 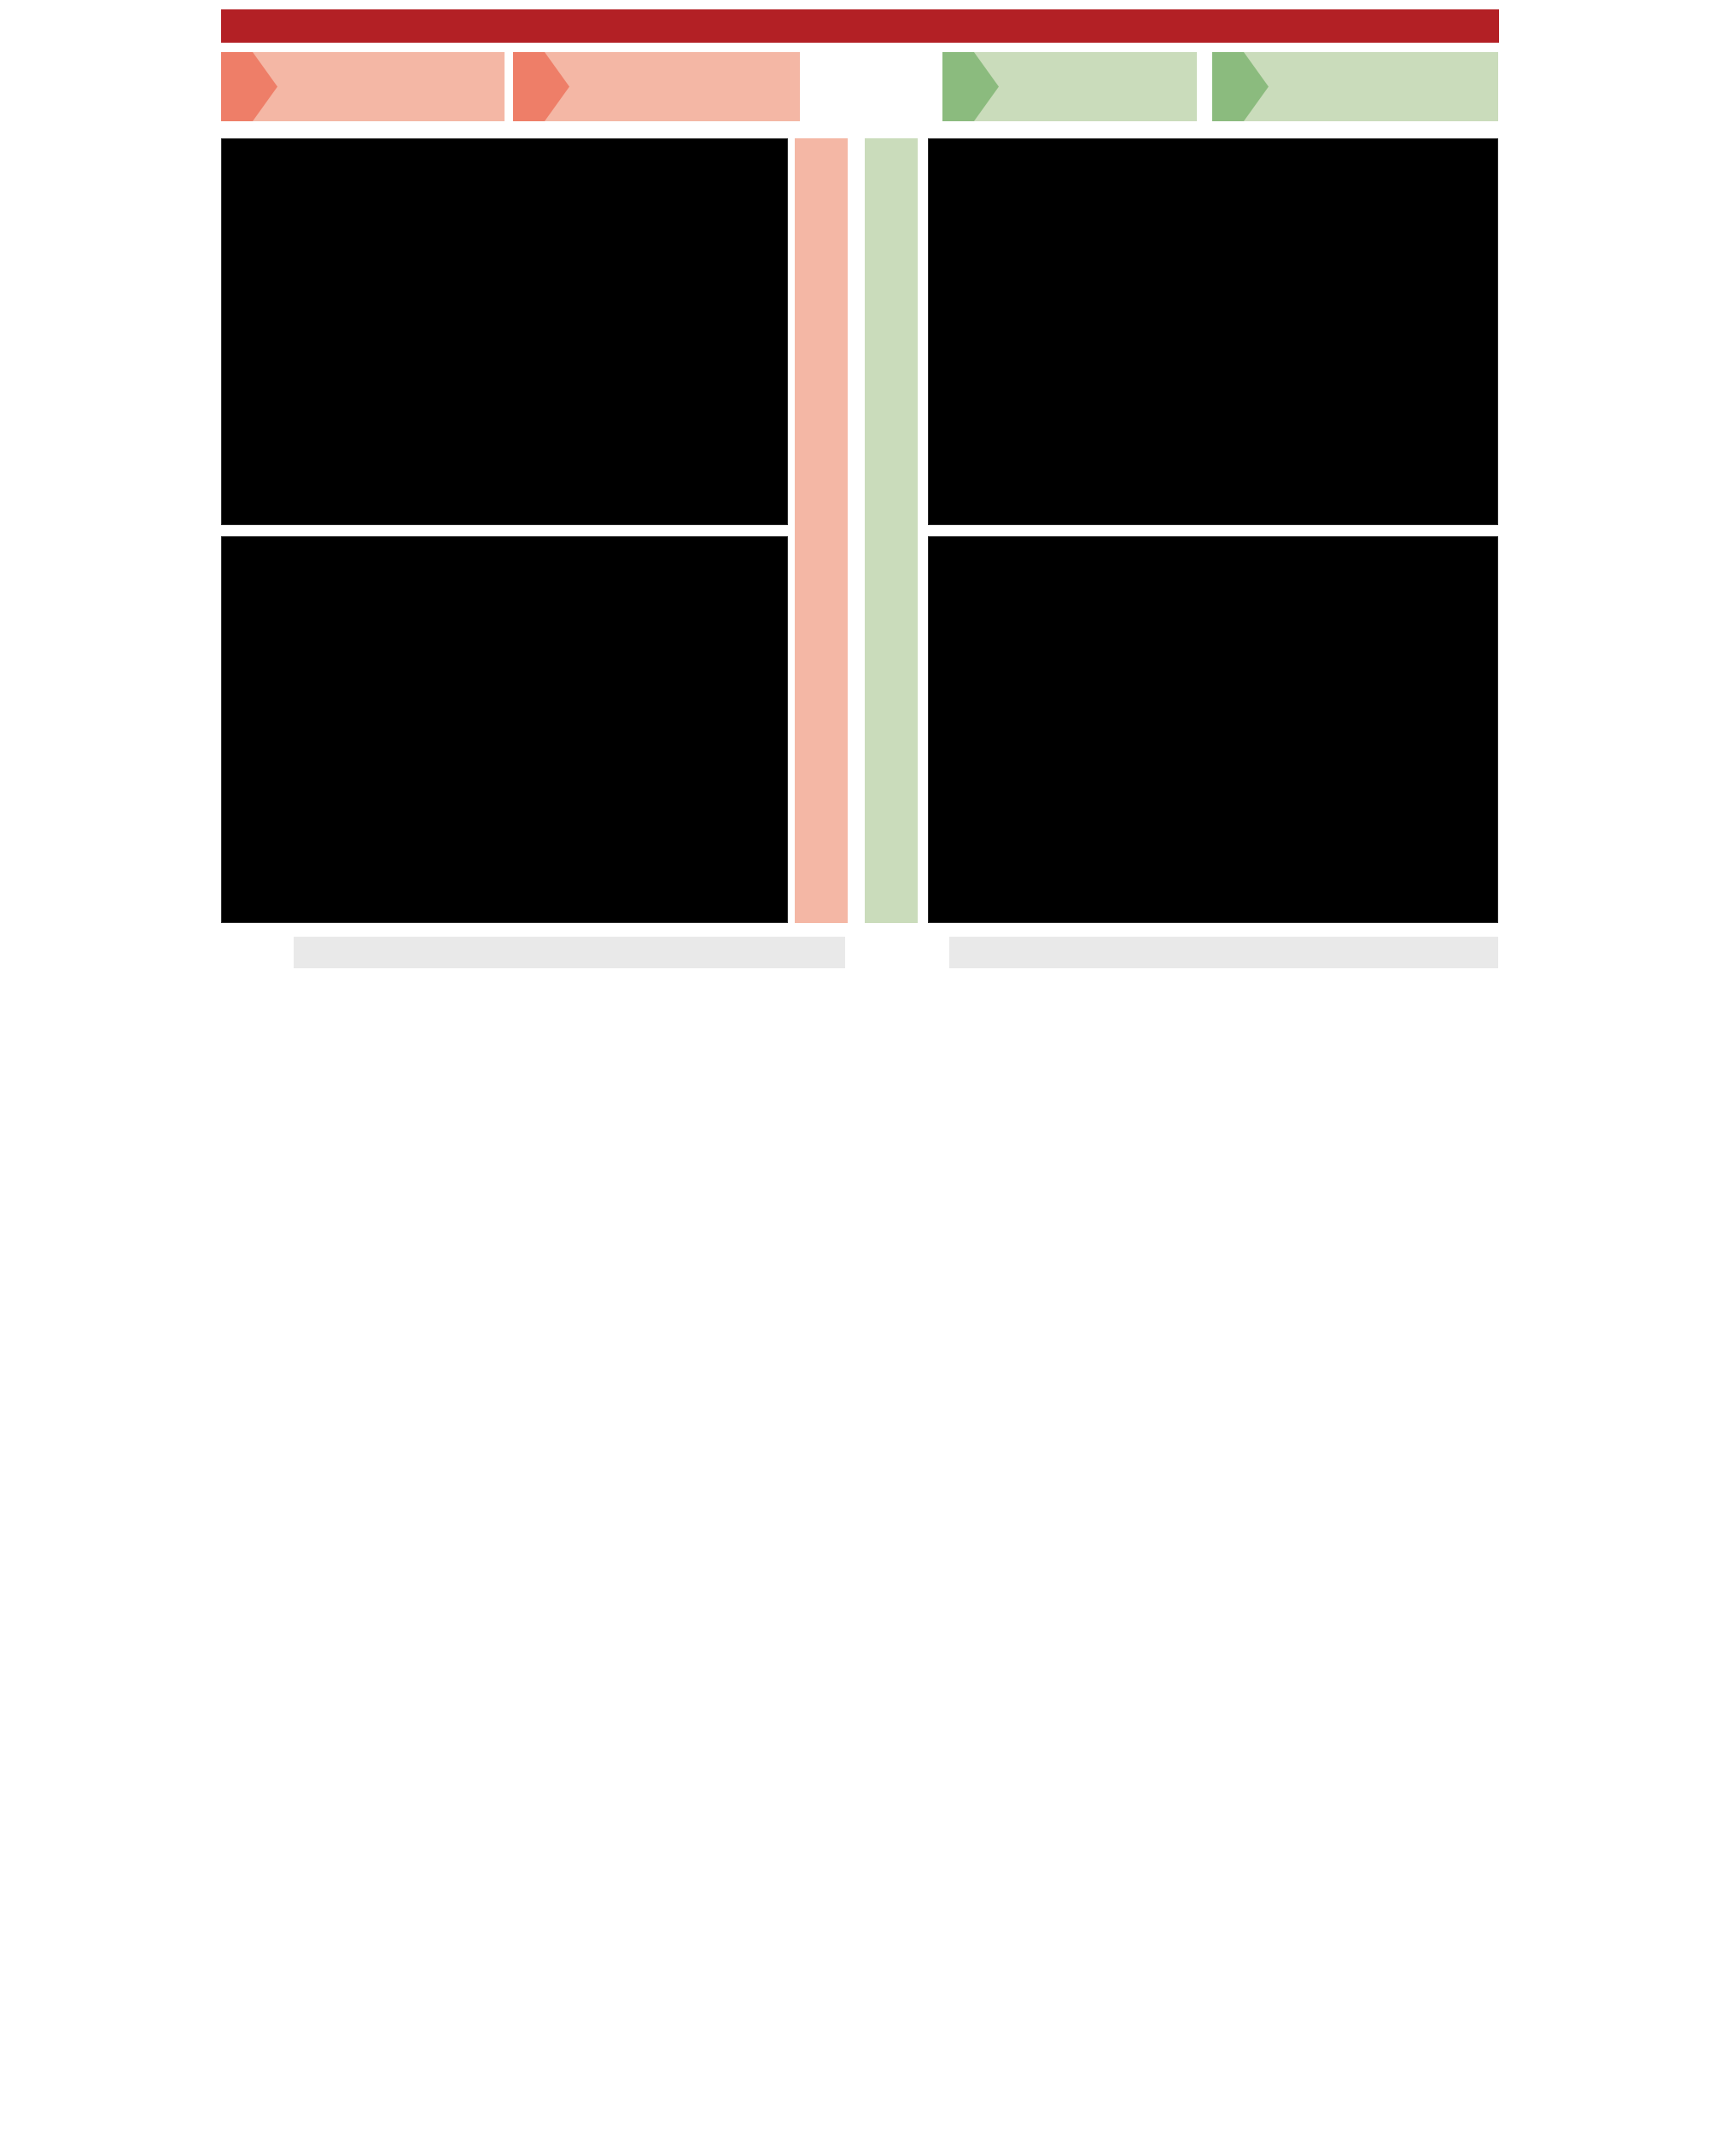 I want to click on flow-arrow-nica-ffr, so click(x=1069, y=86).